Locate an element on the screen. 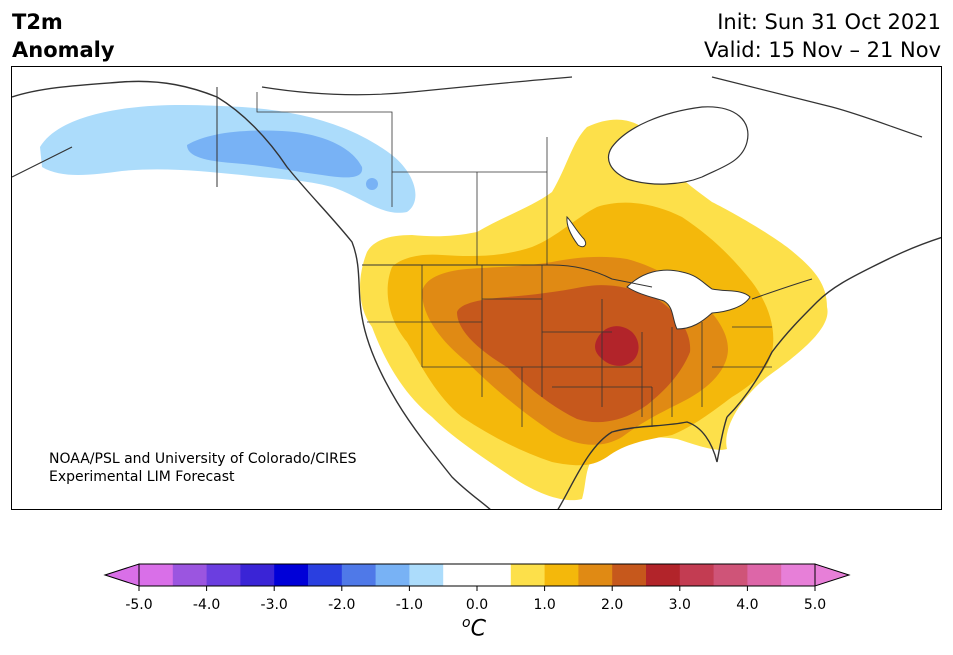  title-variable: T2m is located at coordinates (37, 22).